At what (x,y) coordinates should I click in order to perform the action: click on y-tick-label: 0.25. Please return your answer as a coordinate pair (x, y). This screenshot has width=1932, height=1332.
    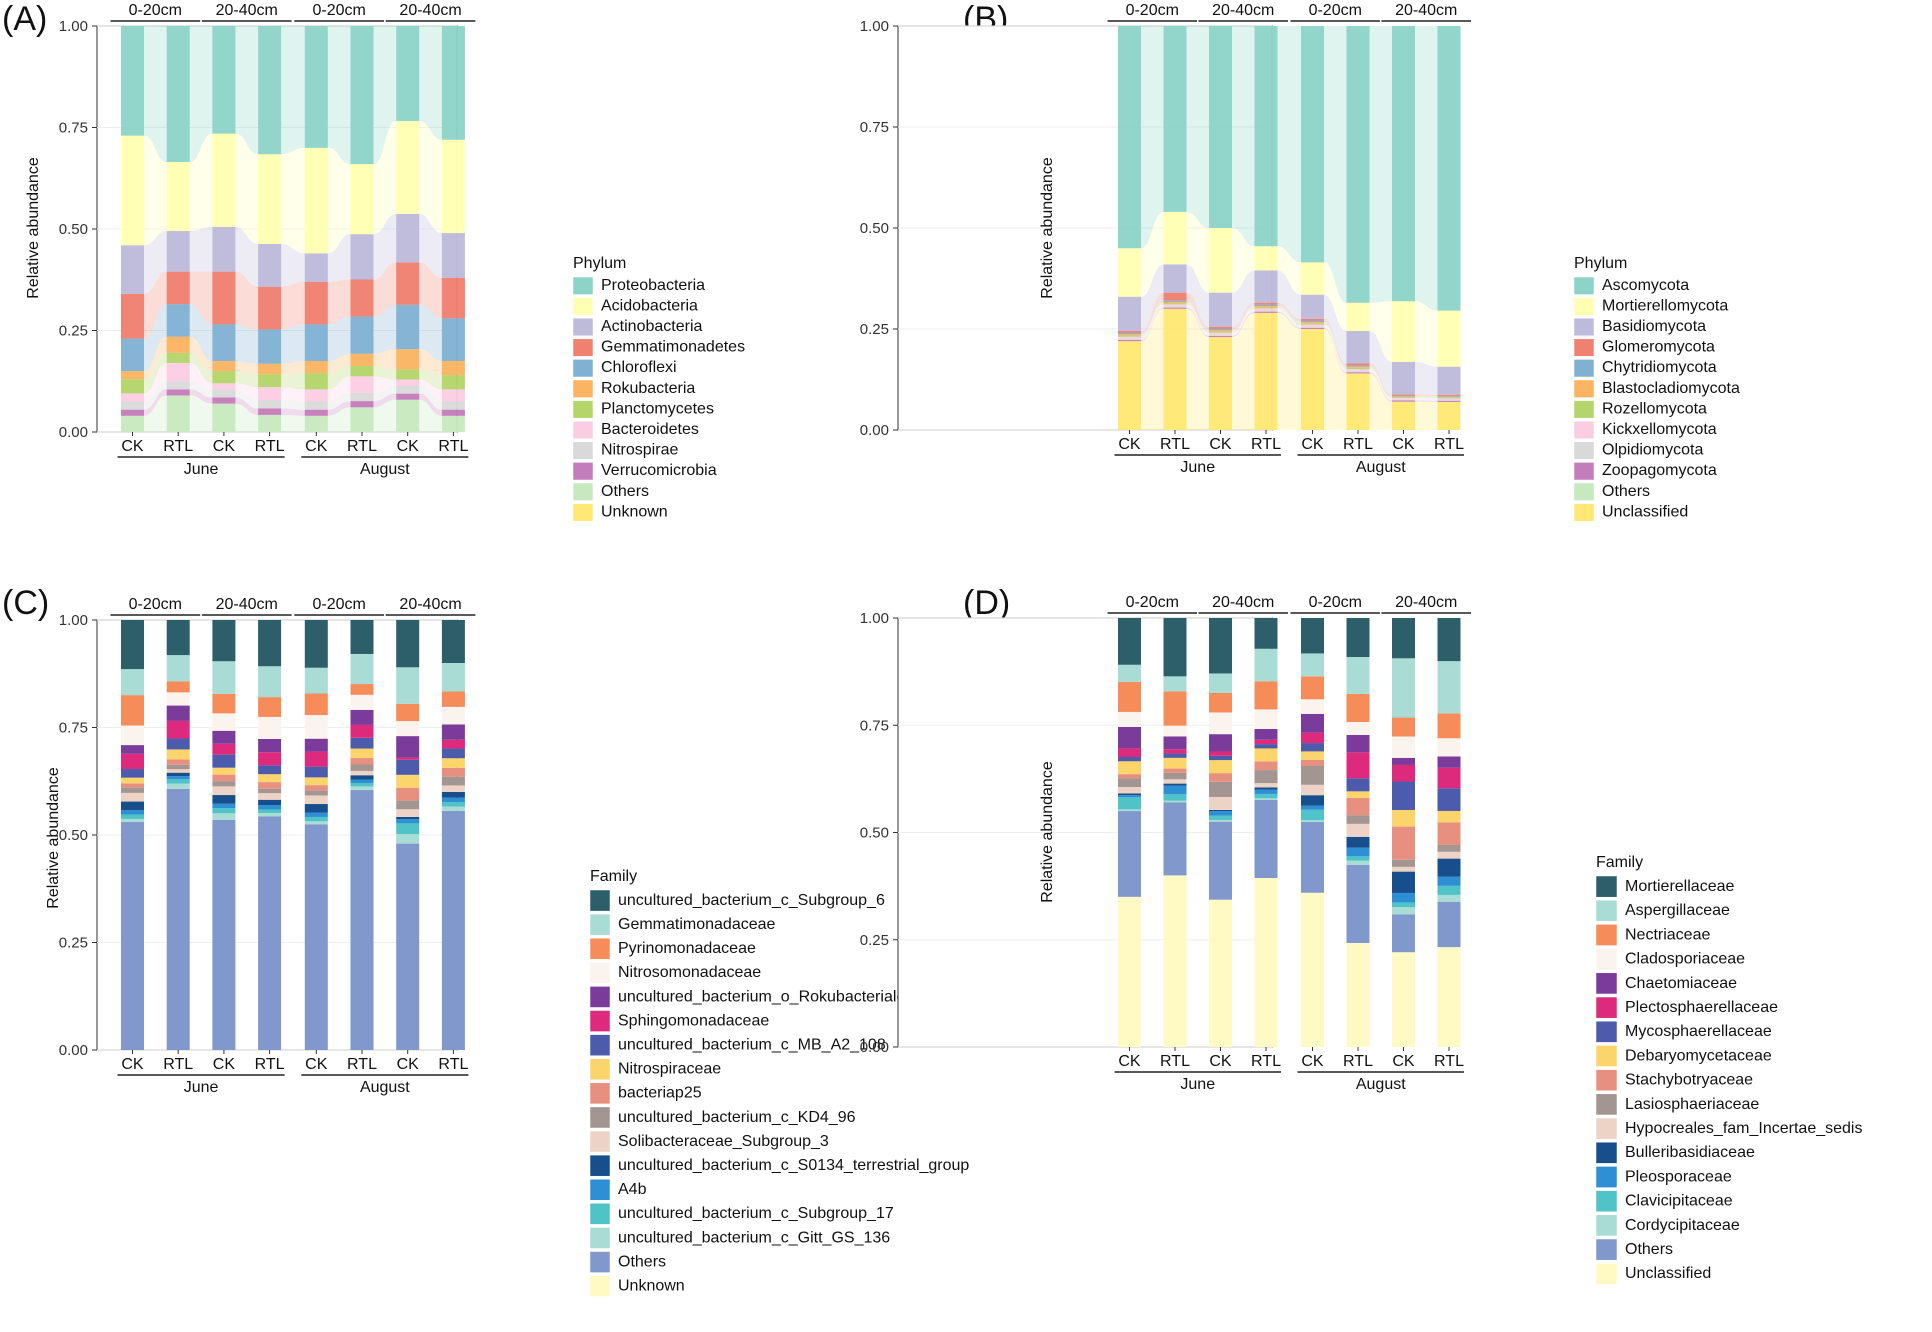
    Looking at the image, I should click on (73, 331).